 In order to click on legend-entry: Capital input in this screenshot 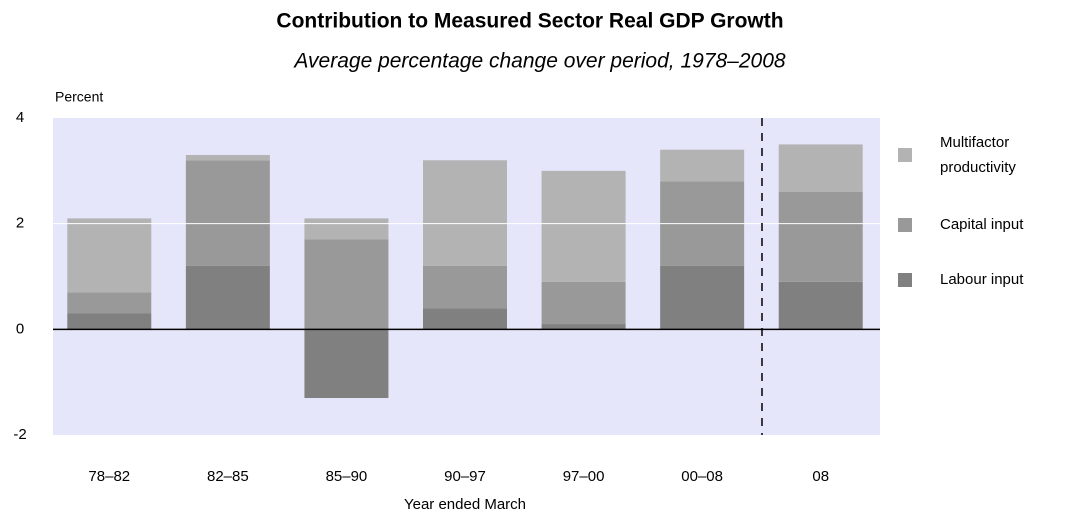, I will do `click(982, 224)`.